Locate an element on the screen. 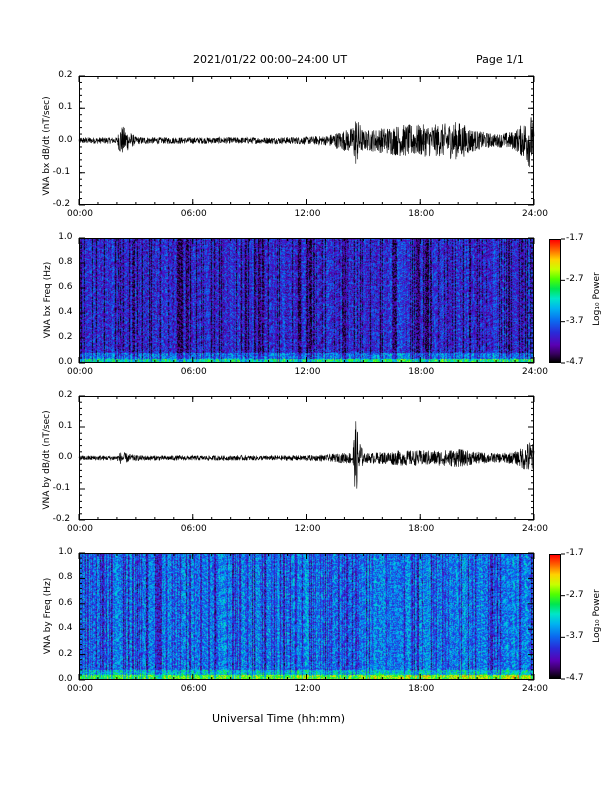 The height and width of the screenshot is (792, 612). bx-spectrogram-panel is located at coordinates (306, 300).